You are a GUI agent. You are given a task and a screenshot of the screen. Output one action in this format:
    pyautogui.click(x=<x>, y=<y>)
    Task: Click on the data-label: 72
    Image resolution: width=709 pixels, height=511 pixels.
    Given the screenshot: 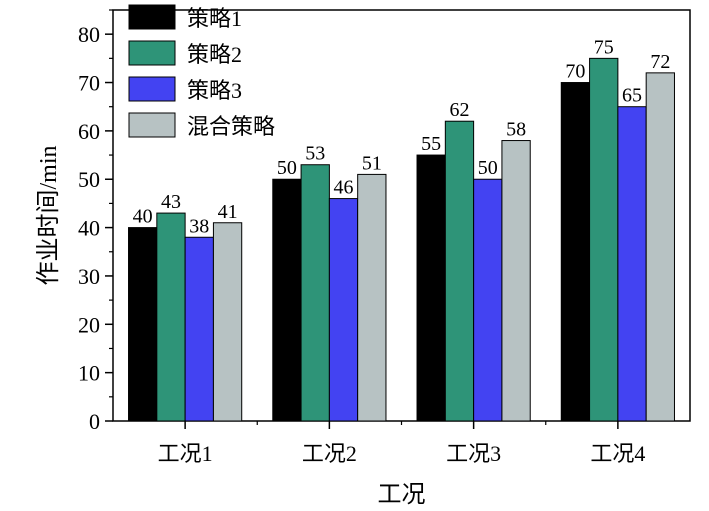 What is the action you would take?
    pyautogui.click(x=660, y=62)
    